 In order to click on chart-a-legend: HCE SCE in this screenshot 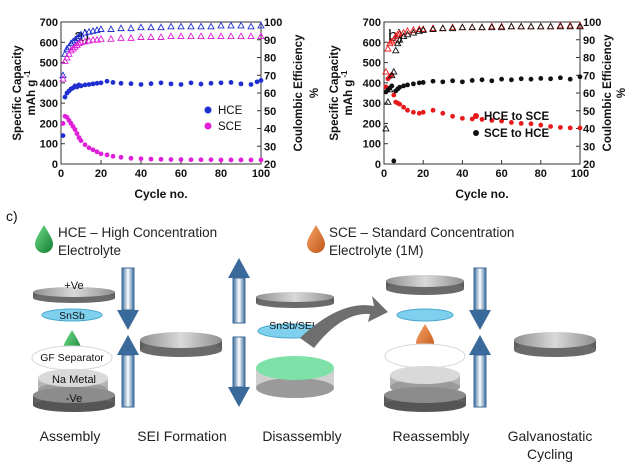, I will do `click(223, 119)`.